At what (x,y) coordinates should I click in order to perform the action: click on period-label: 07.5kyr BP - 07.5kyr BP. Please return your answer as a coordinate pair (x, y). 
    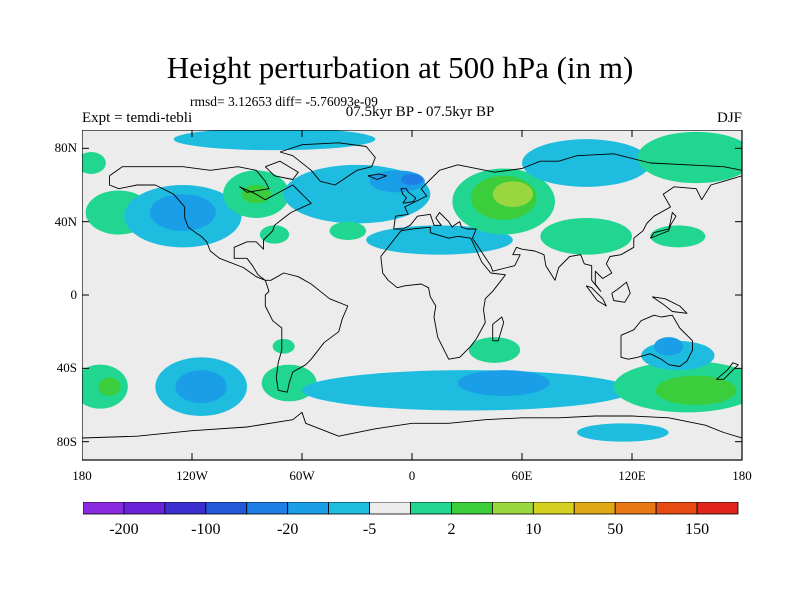
    Looking at the image, I should click on (420, 112).